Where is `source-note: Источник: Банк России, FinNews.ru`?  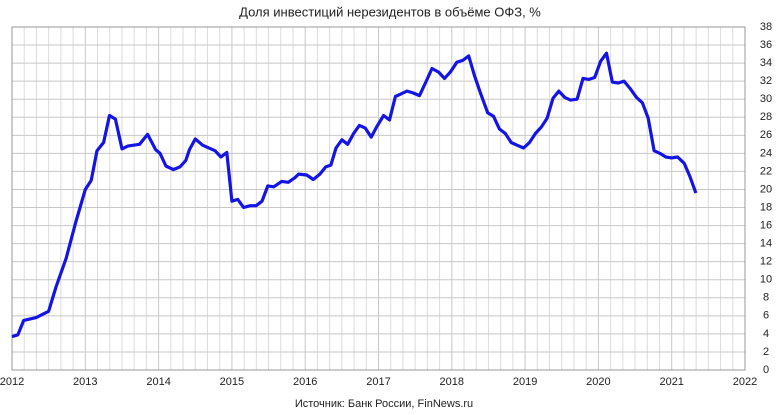
source-note: Источник: Банк России, FinNews.ru is located at coordinates (384, 404).